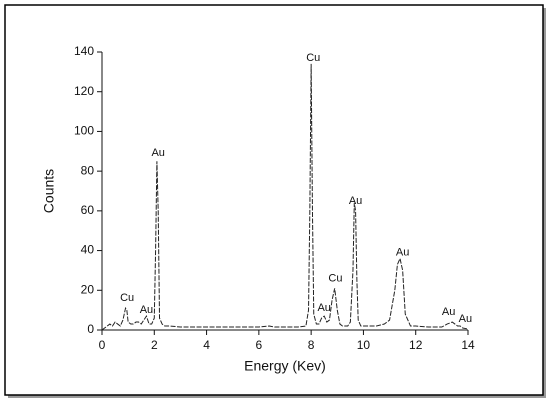 The image size is (550, 407). I want to click on x-tick-label: 2, so click(154, 345).